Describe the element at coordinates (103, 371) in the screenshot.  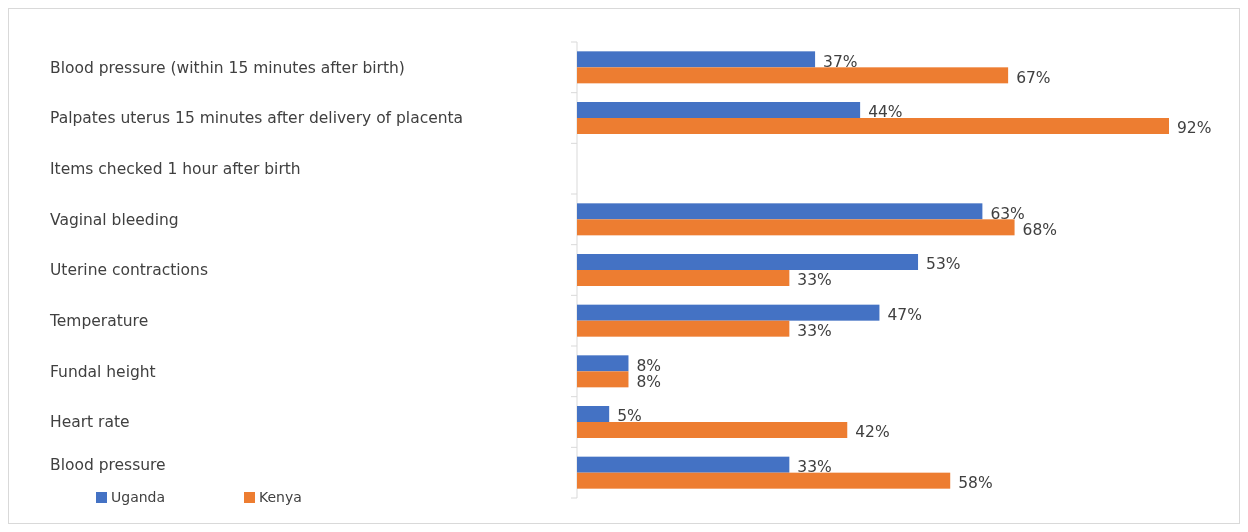
I see `y-tick-label: Fundal height` at that location.